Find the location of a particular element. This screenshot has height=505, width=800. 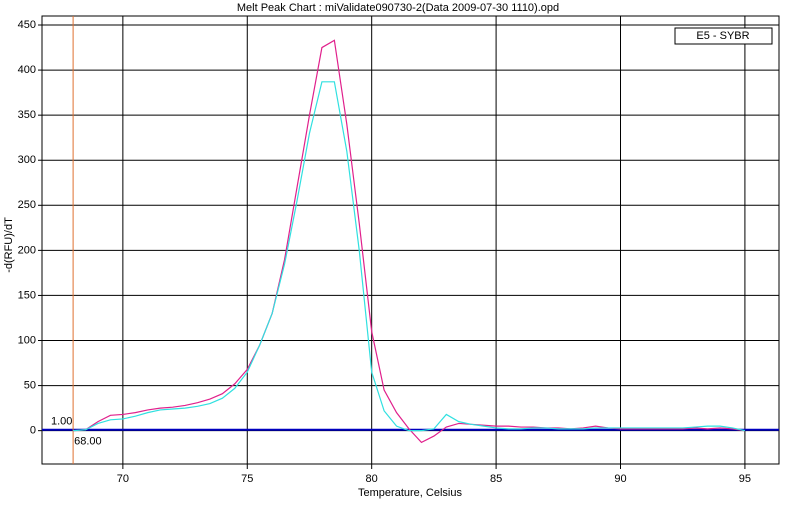

y-tick-label: 250 is located at coordinates (27, 205).